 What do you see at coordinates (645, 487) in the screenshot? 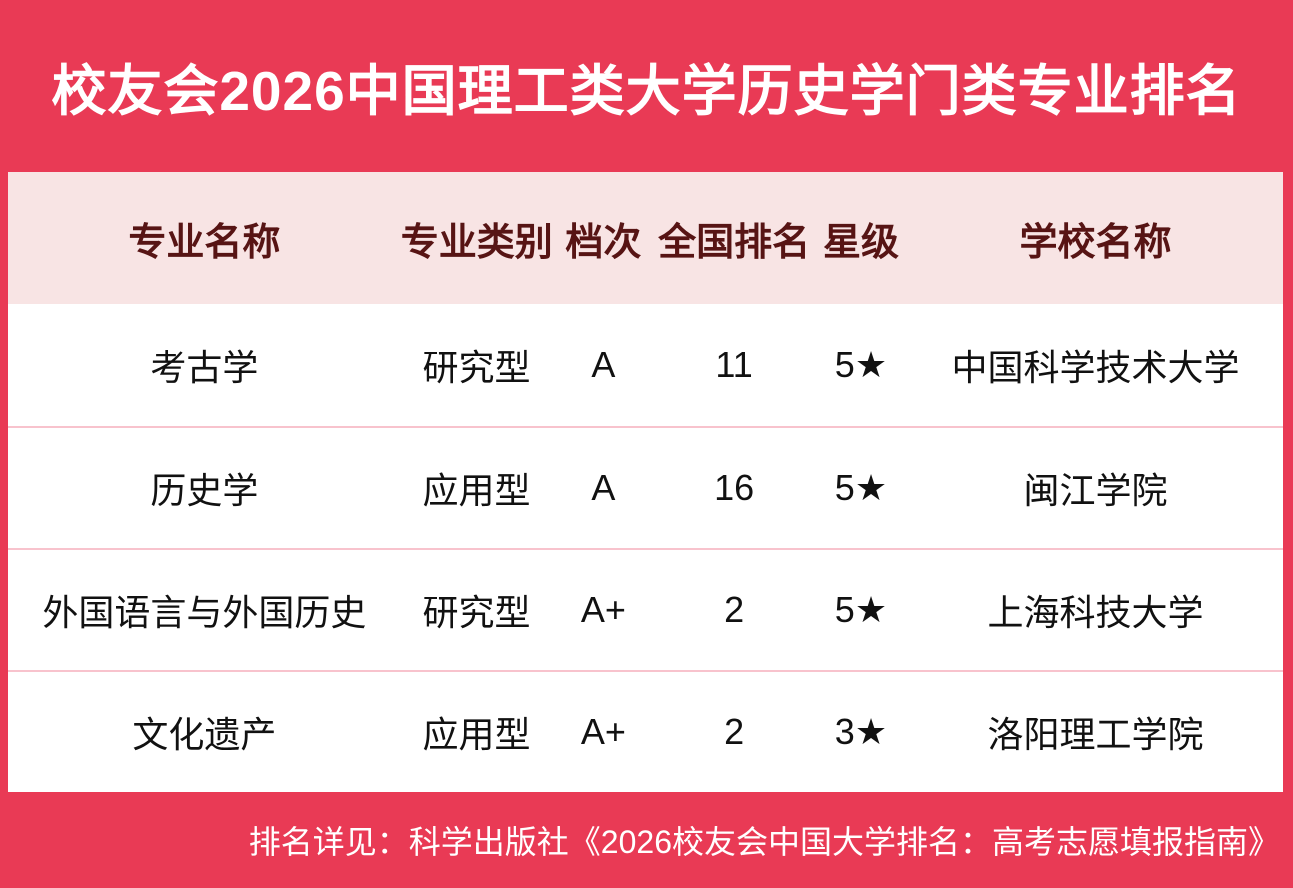
I see `table-row: 历史学 应用型 A 16 5★ 闽江学院` at bounding box center [645, 487].